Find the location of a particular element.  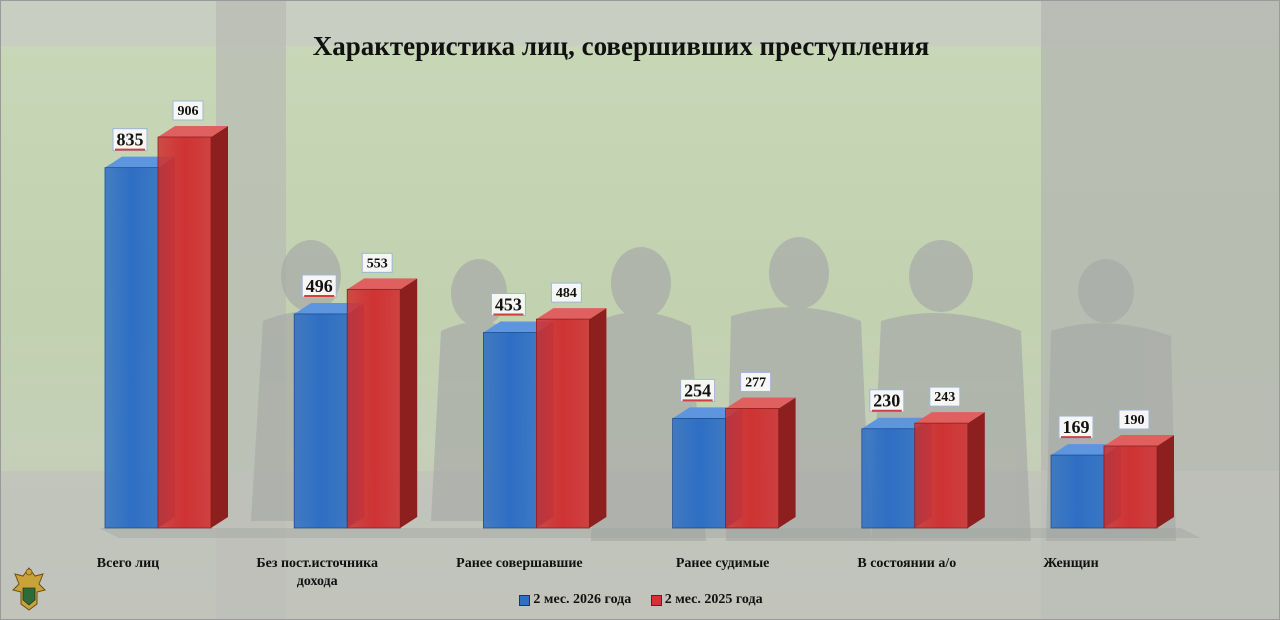

category-label: В состоянии а/о is located at coordinates (906, 563).